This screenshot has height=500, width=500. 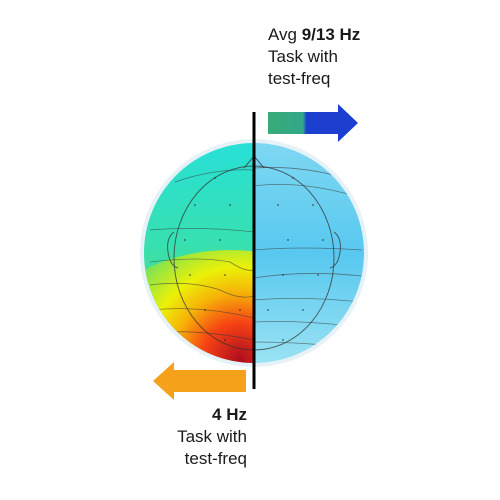 I want to click on right-arrow-icon, so click(x=313, y=123).